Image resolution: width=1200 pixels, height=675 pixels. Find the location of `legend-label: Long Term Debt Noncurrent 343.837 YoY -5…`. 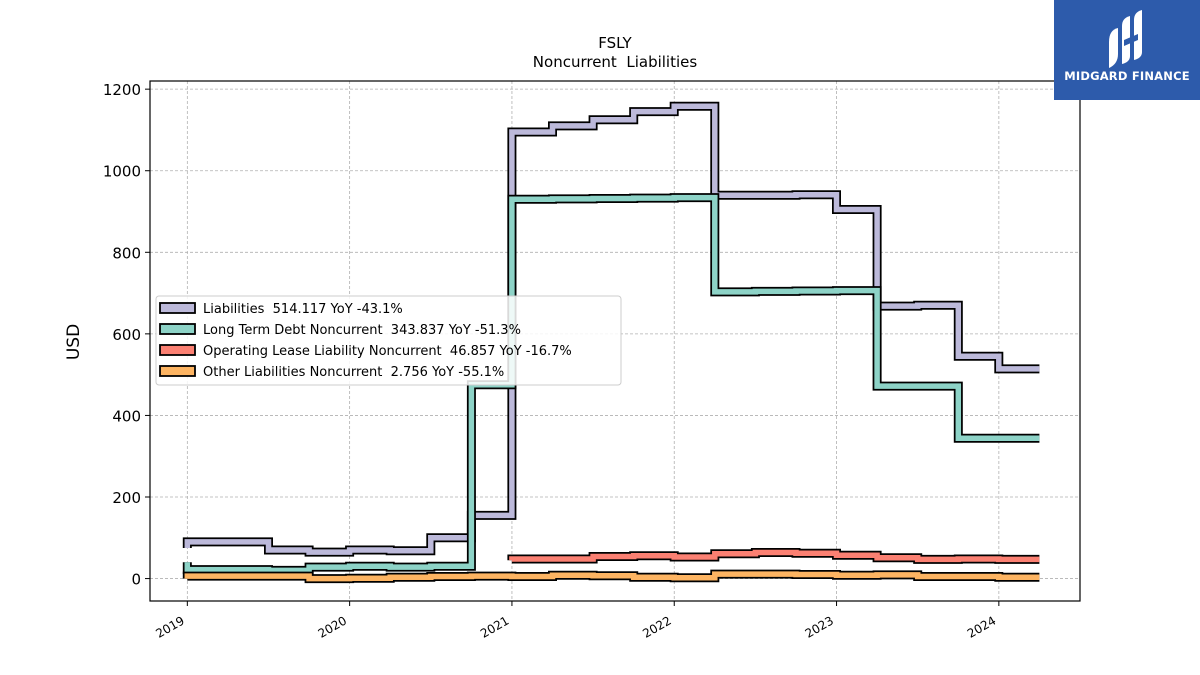

legend-label: Long Term Debt Noncurrent 343.837 YoY -5… is located at coordinates (362, 330).